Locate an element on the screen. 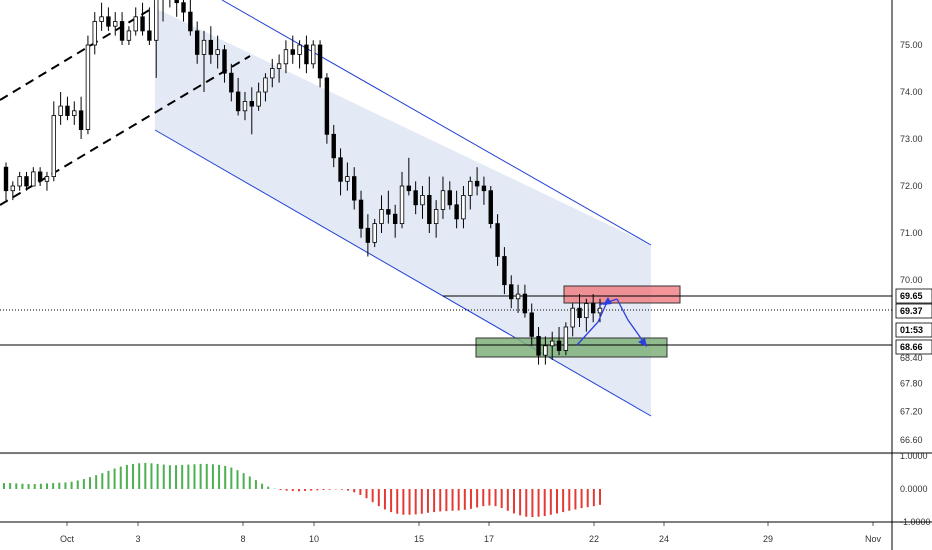 The width and height of the screenshot is (932, 550). time-tick-label: Nov is located at coordinates (873, 539).